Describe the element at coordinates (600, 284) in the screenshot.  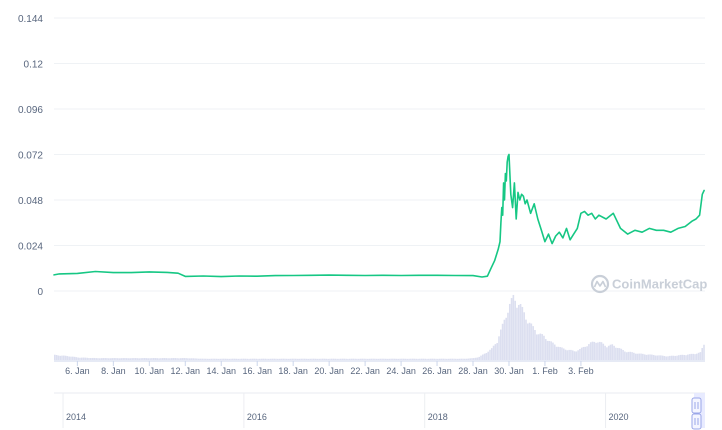
I see `coinmarketcap-logo-icon` at that location.